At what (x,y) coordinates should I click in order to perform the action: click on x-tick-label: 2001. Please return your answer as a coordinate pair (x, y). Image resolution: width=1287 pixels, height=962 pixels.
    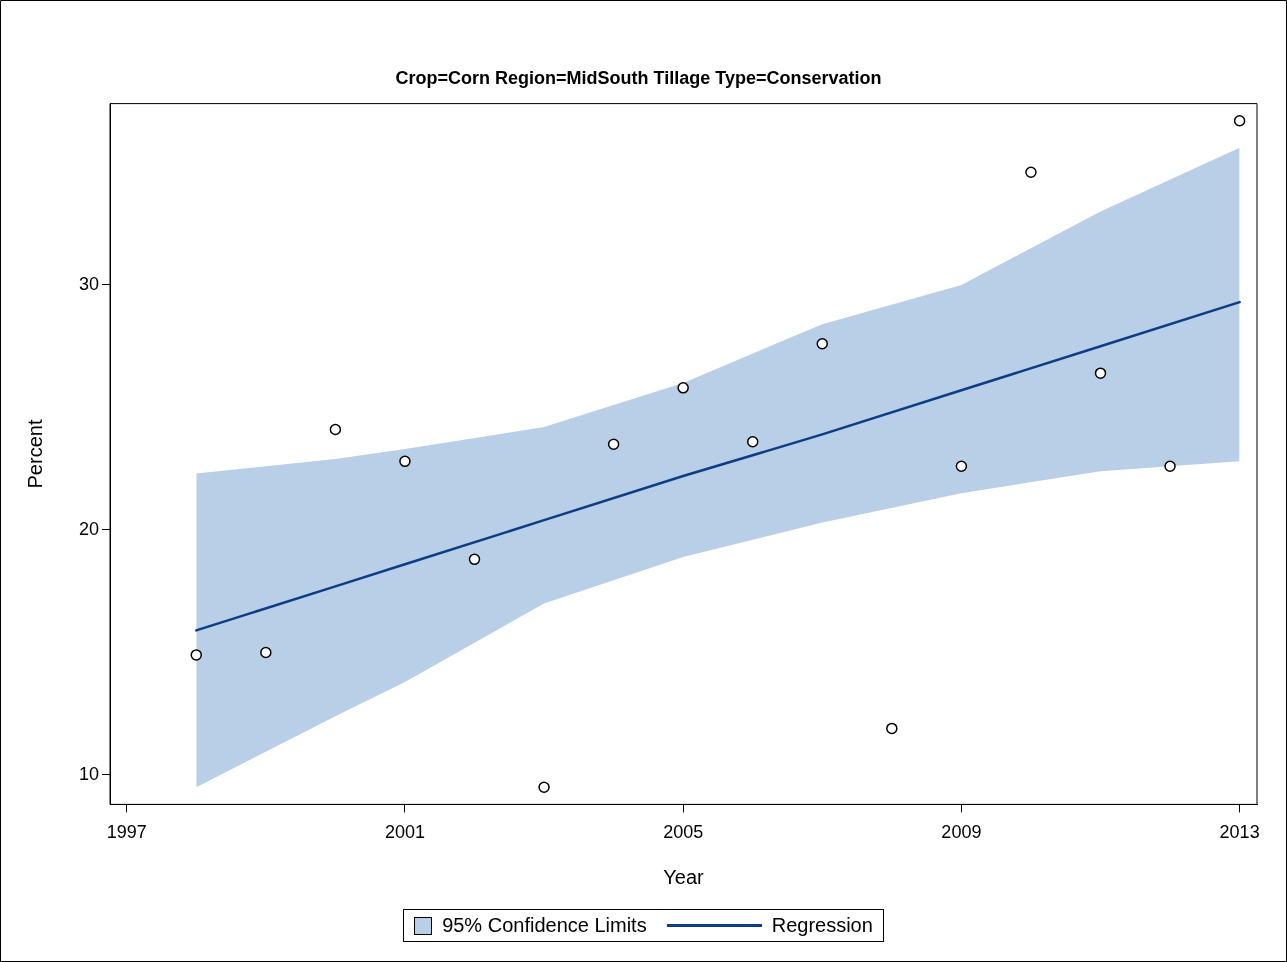
    Looking at the image, I should click on (404, 832).